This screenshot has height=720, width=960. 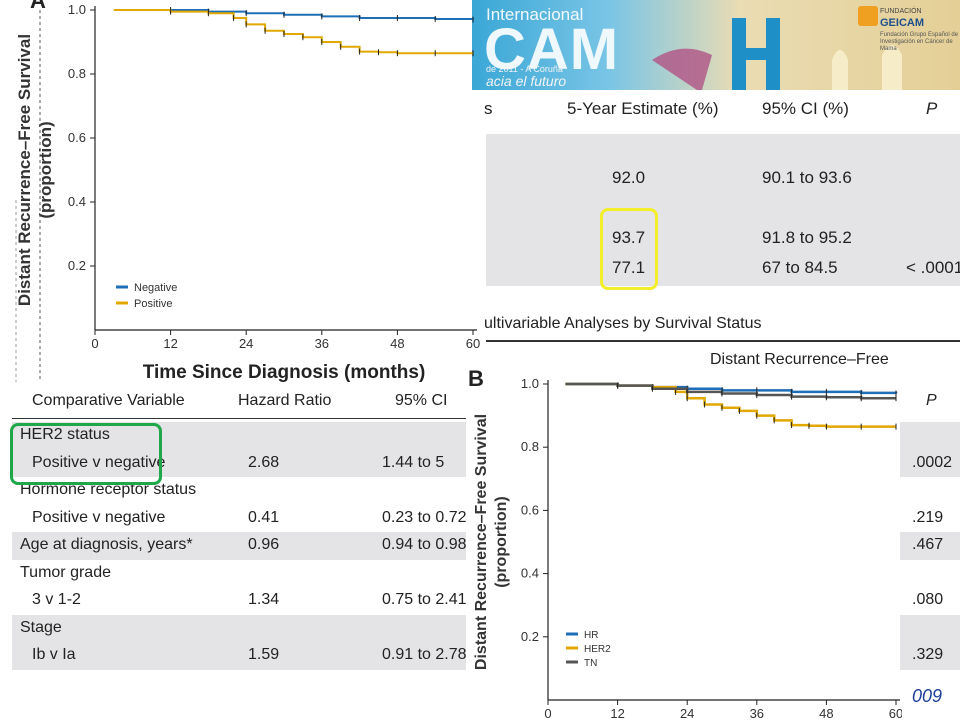 I want to click on table-cell-p: .467, so click(x=928, y=544).